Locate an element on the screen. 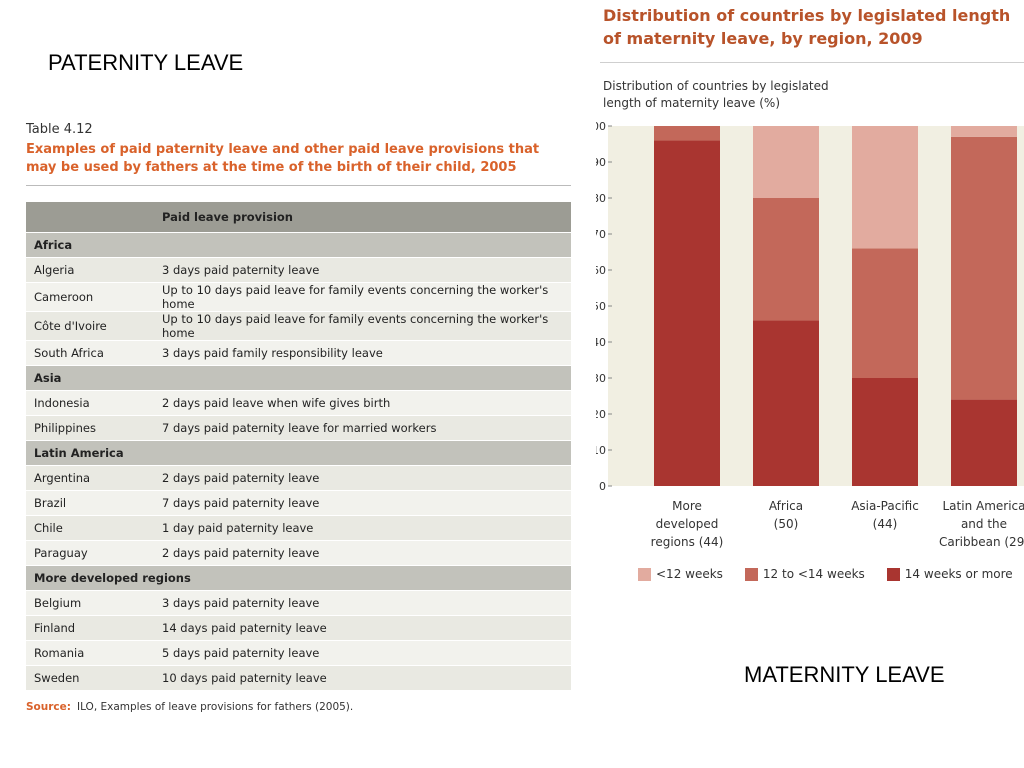  table-region-row: Africa is located at coordinates (298, 245).